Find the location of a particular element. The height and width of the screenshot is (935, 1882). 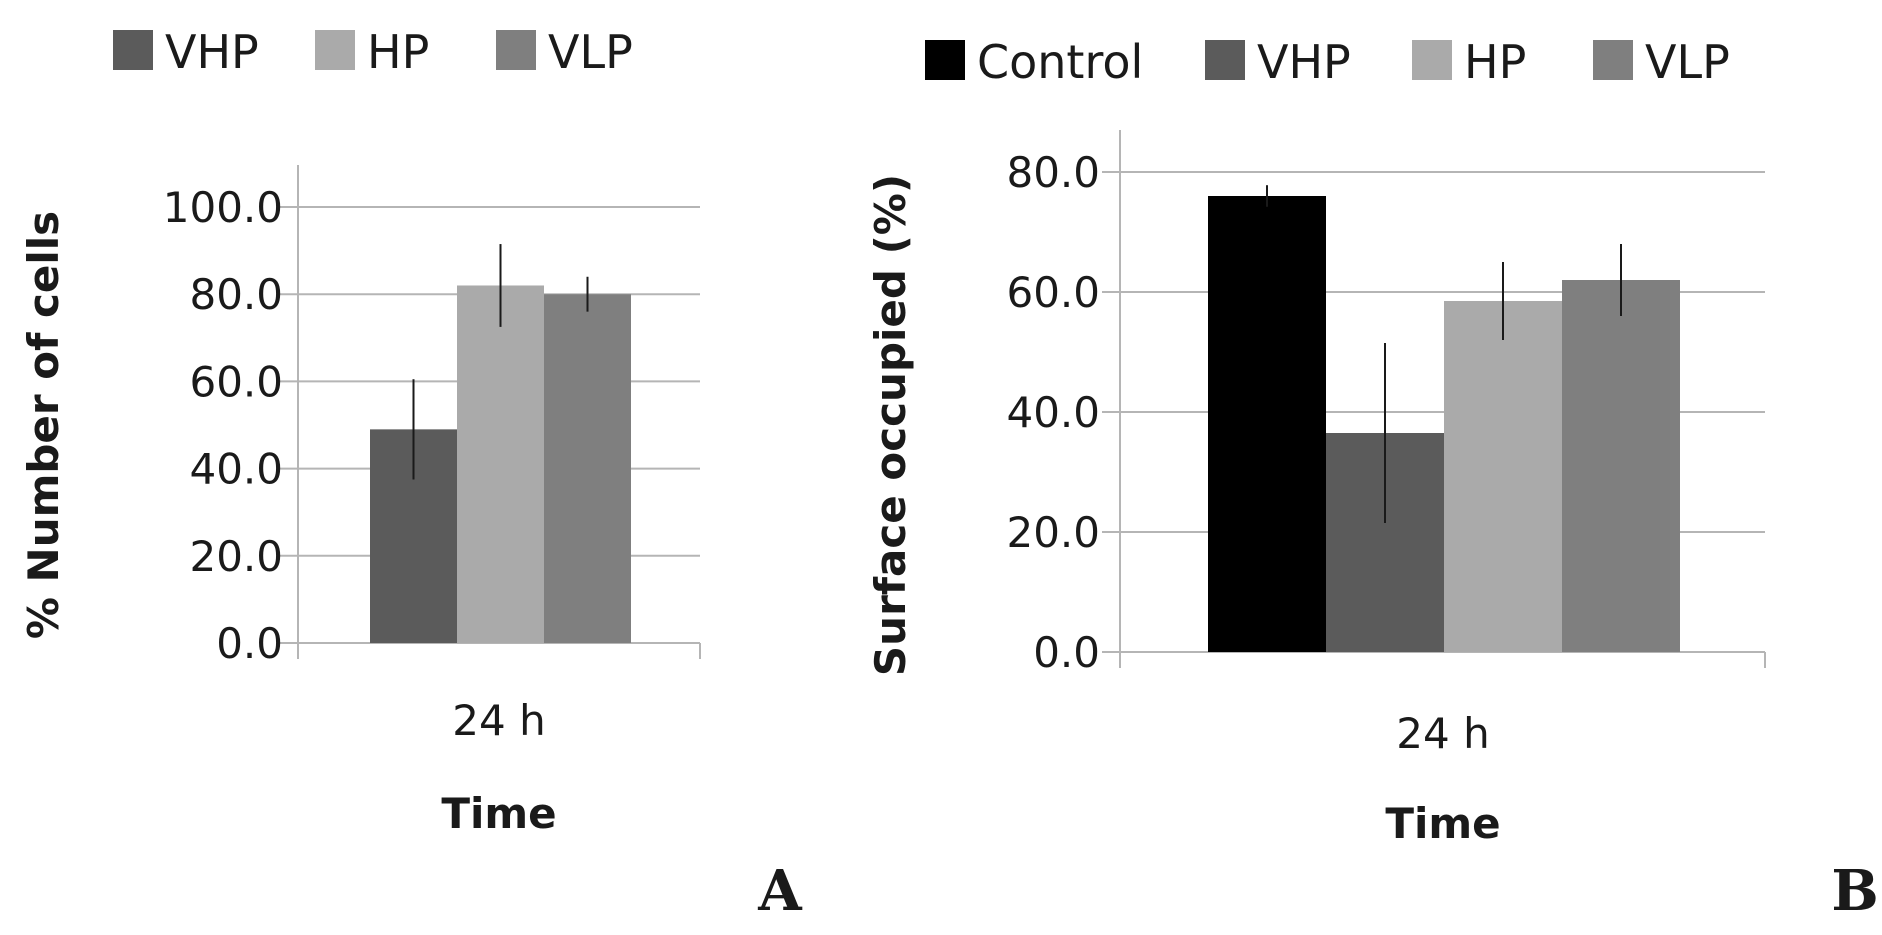

bar-control is located at coordinates (1267, 424).